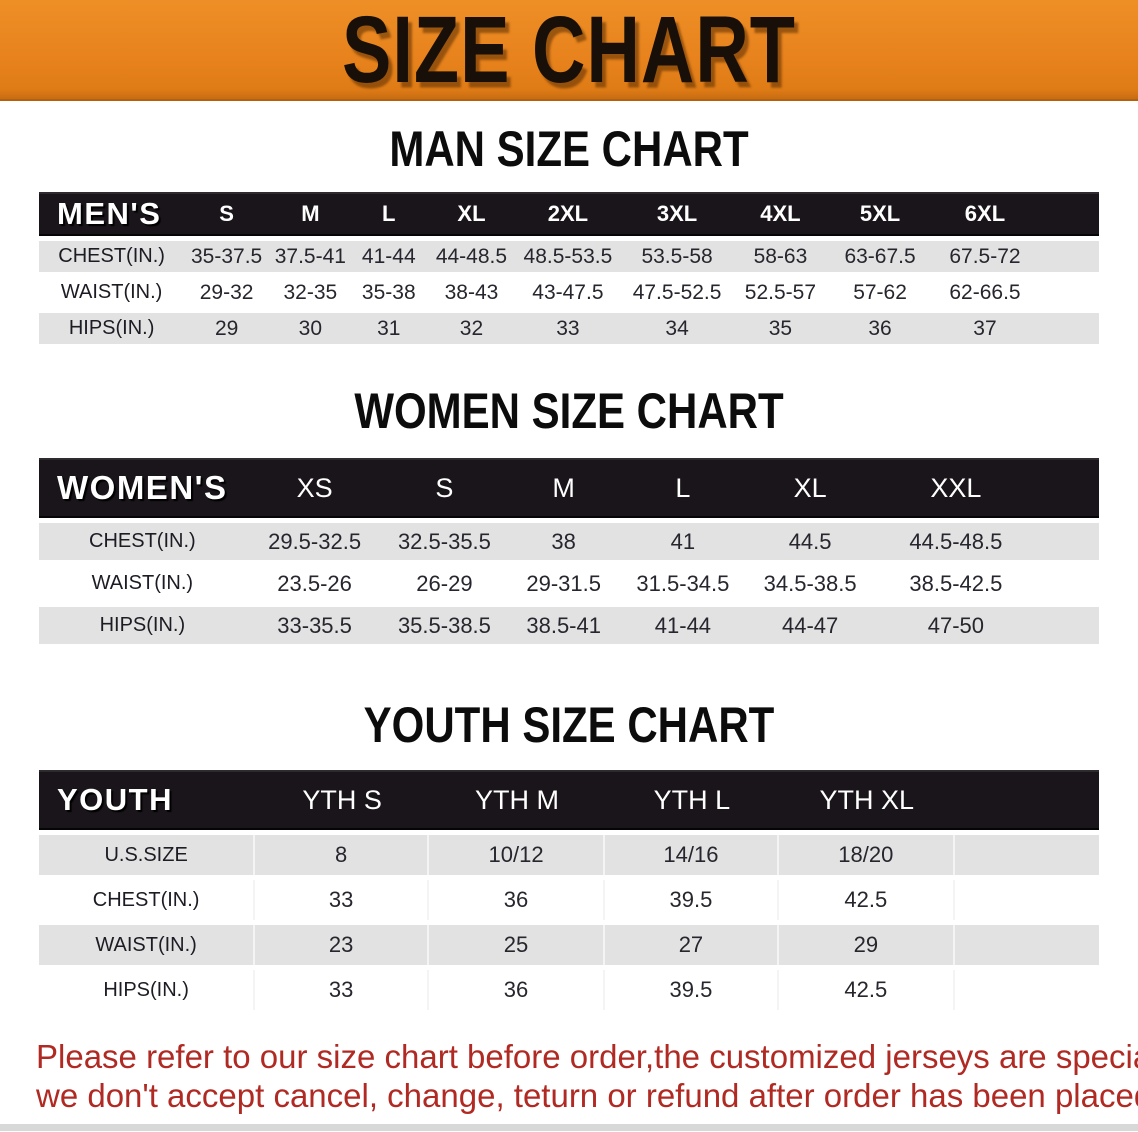 The width and height of the screenshot is (1138, 1132). Describe the element at coordinates (692, 800) in the screenshot. I see `column-header: YTH L` at that location.